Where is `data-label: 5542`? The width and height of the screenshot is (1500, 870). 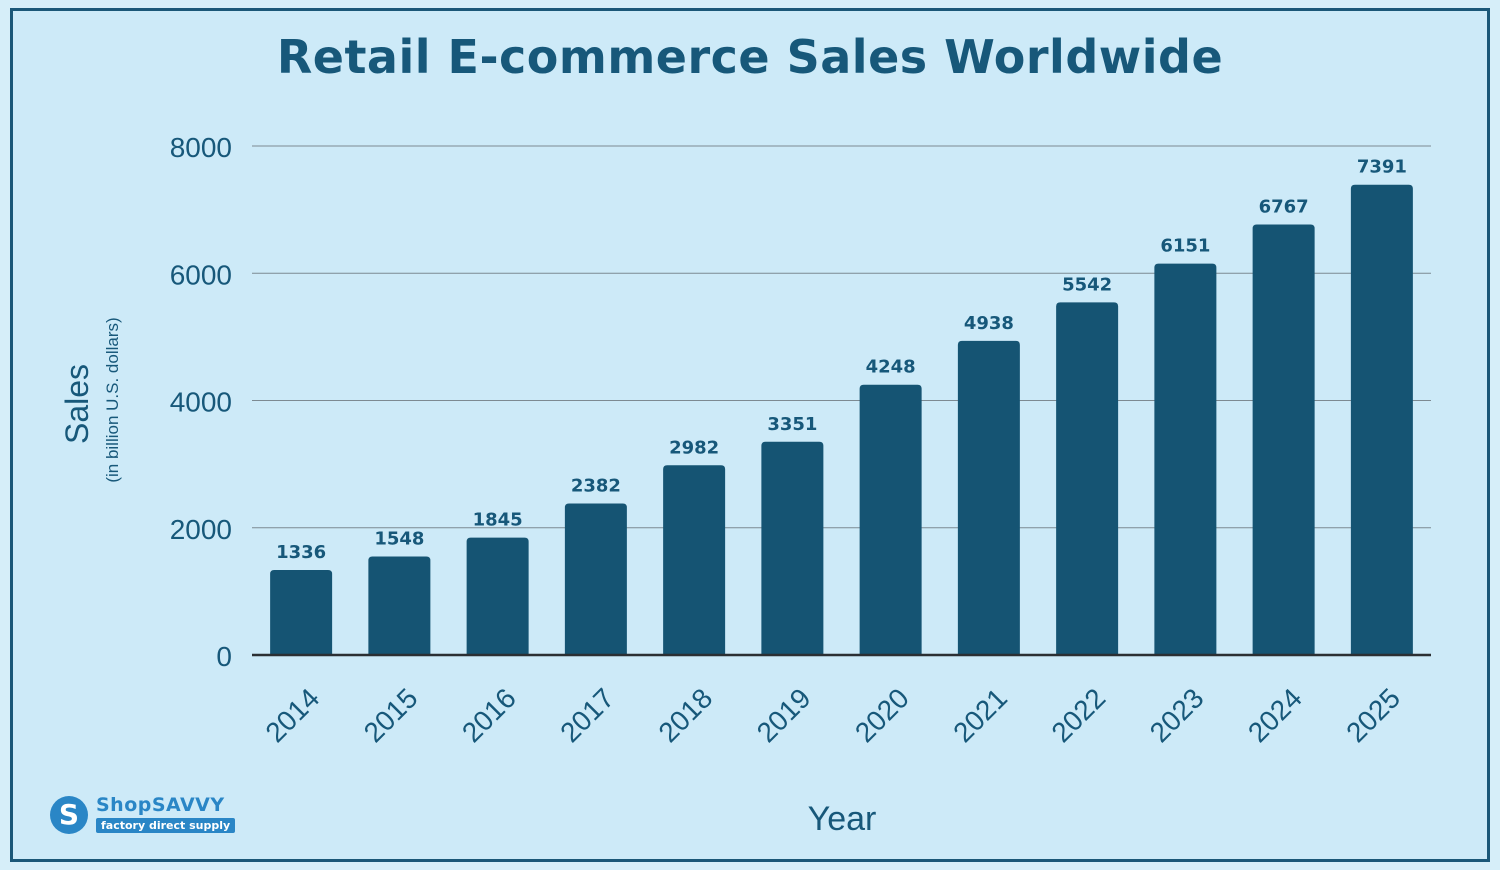 data-label: 5542 is located at coordinates (1087, 284).